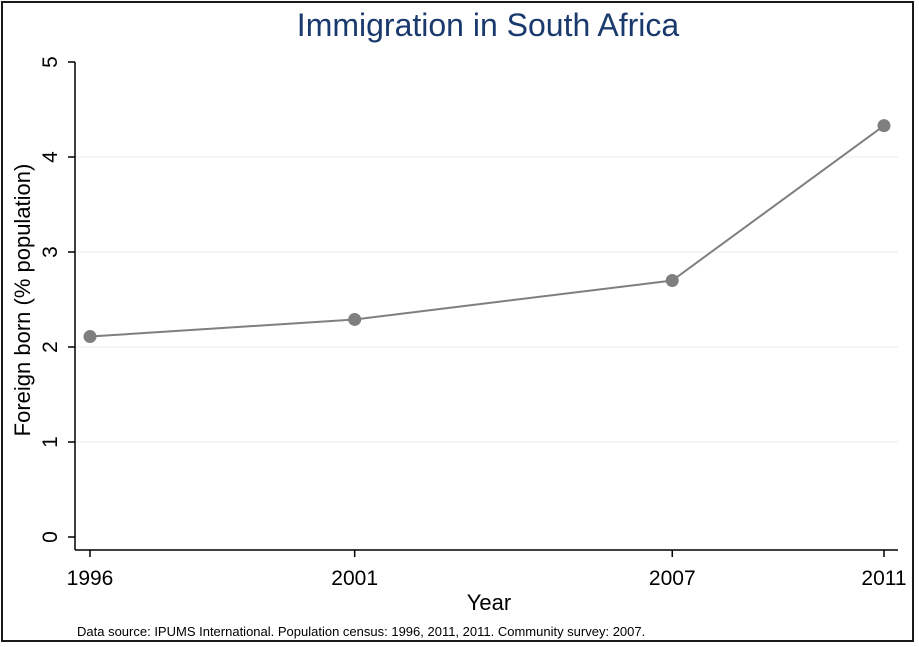 Image resolution: width=919 pixels, height=647 pixels. I want to click on y-tick-label: 3, so click(50, 252).